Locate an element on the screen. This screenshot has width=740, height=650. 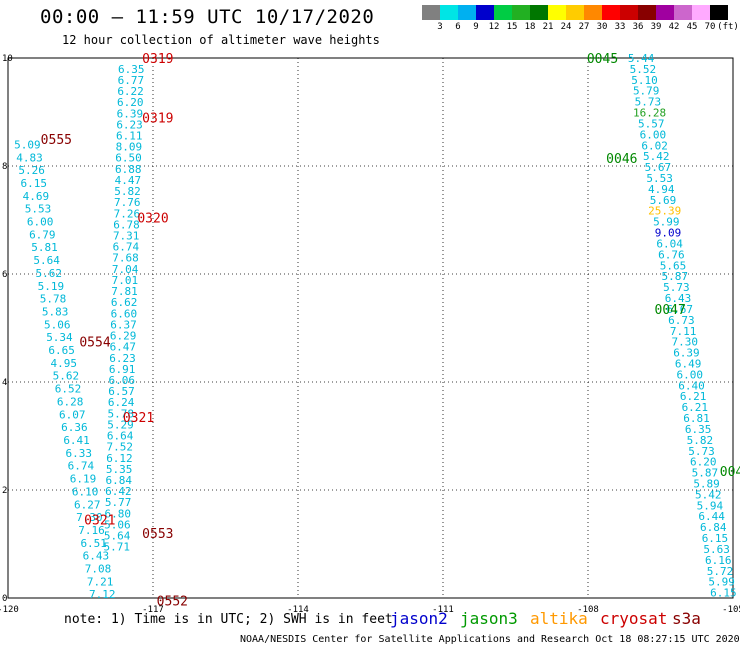
wave-height-label: 5.10 is located at coordinates (644, 80).